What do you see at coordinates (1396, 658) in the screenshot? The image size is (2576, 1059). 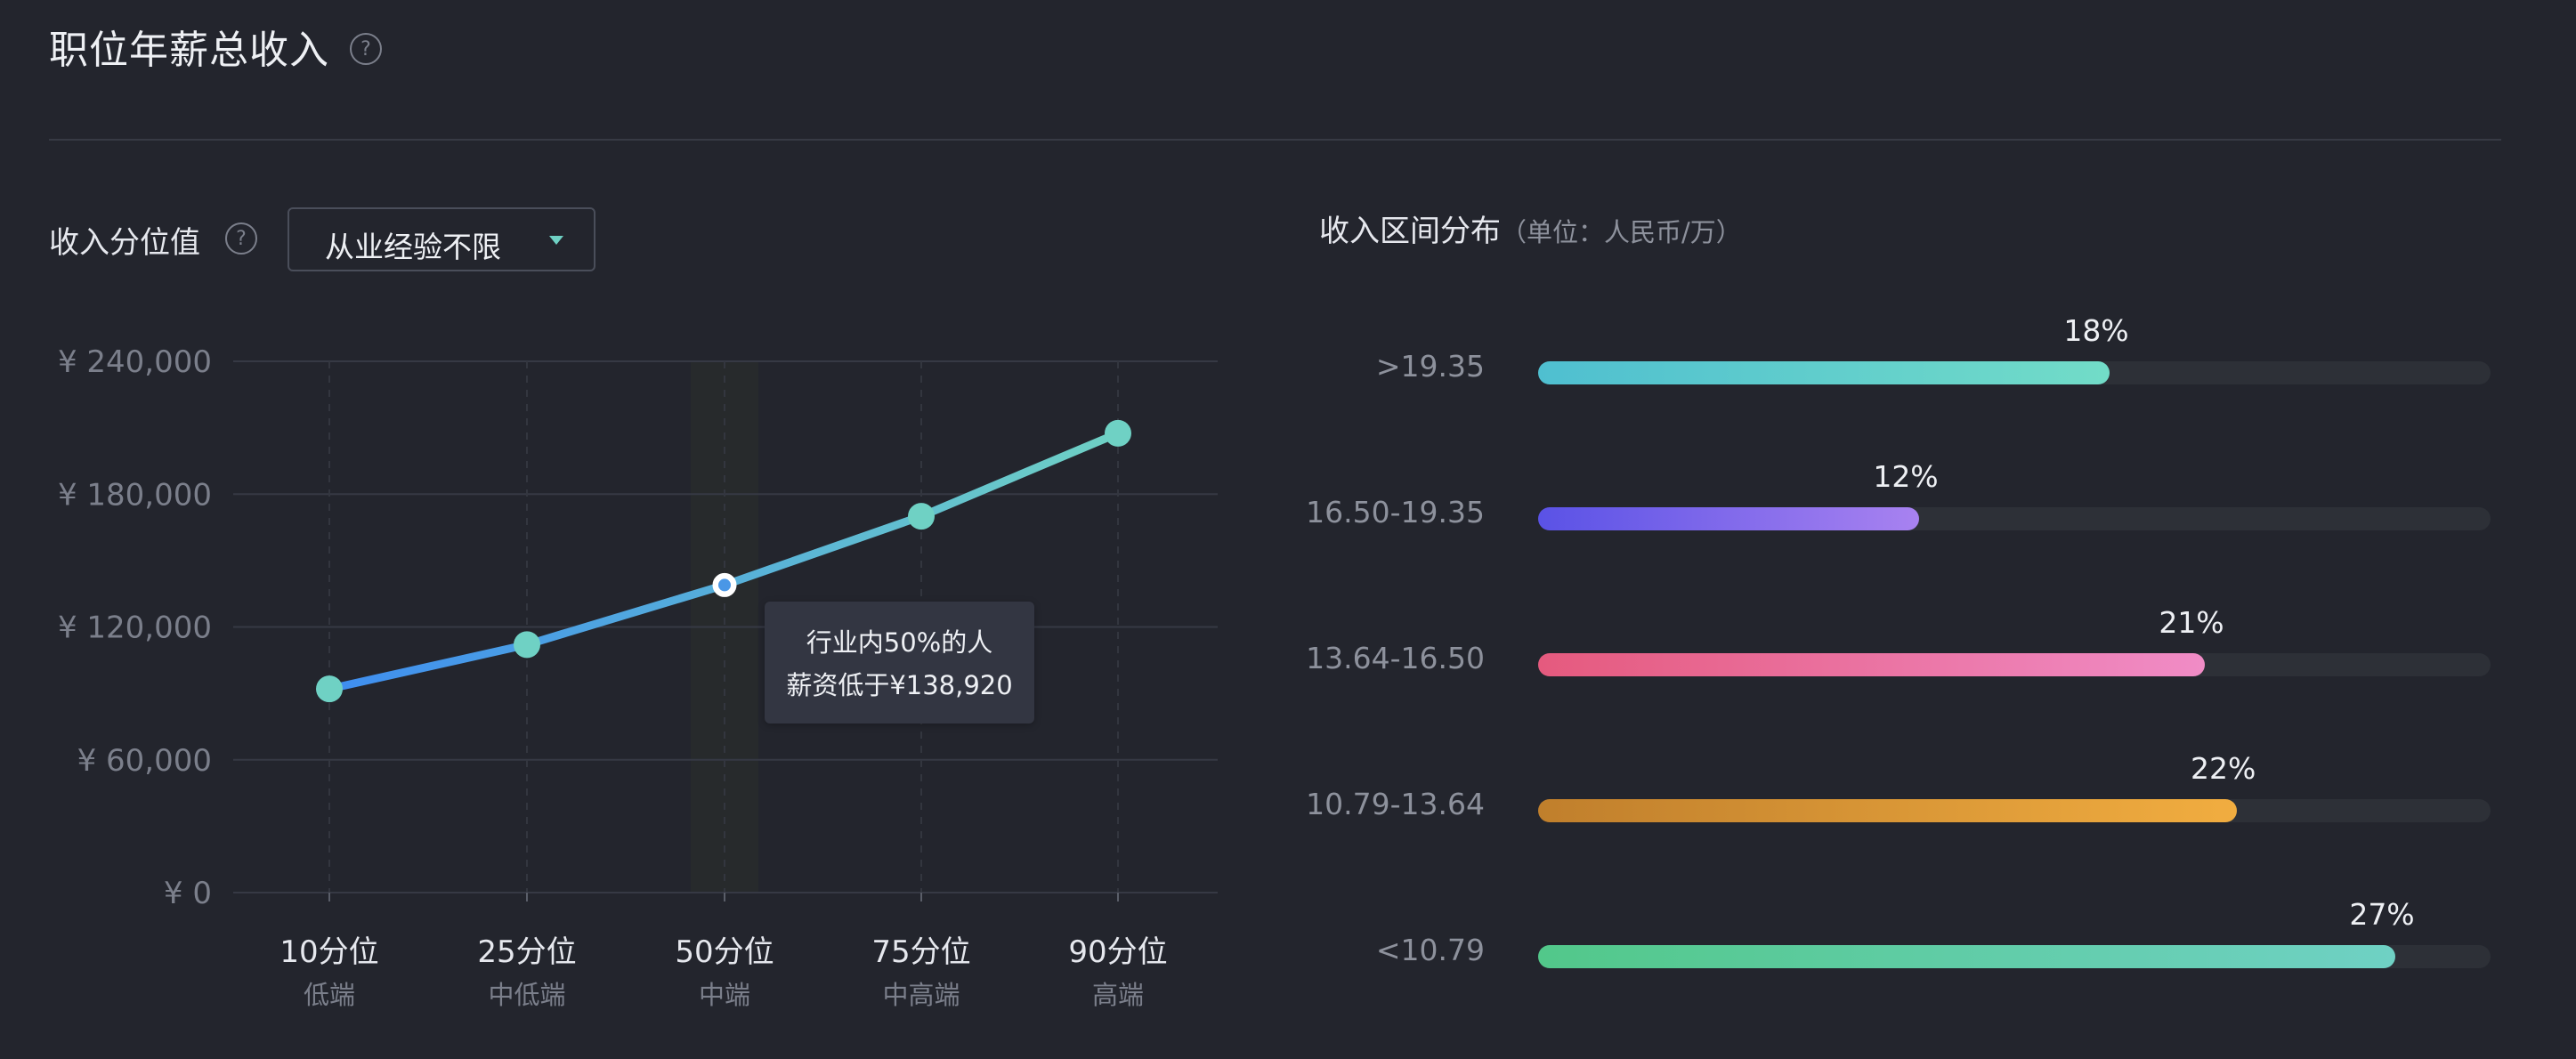 I see `bar-category-label: 13.64-16.50` at bounding box center [1396, 658].